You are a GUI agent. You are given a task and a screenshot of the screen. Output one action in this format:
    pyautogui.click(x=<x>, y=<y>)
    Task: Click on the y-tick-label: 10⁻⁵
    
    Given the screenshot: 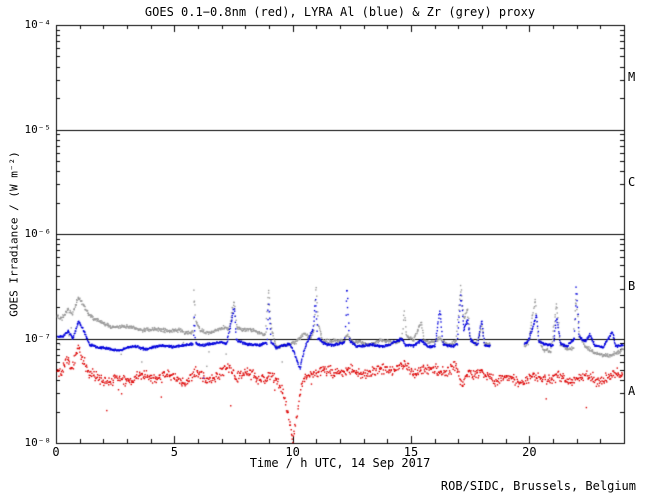 What is the action you would take?
    pyautogui.click(x=38, y=129)
    